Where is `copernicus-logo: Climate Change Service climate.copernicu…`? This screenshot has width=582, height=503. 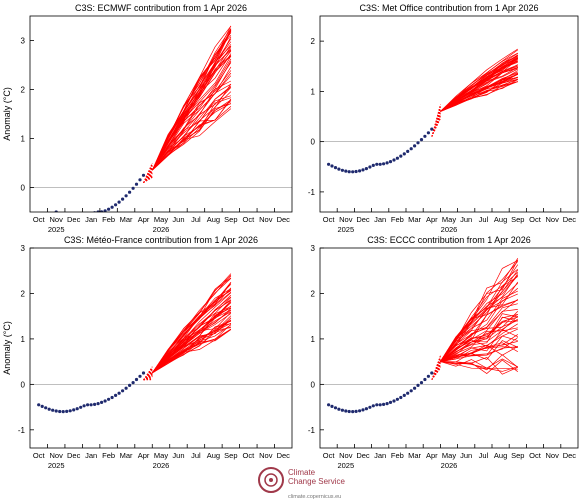 copernicus-logo: Climate Change Service climate.copernicu… is located at coordinates (318, 484).